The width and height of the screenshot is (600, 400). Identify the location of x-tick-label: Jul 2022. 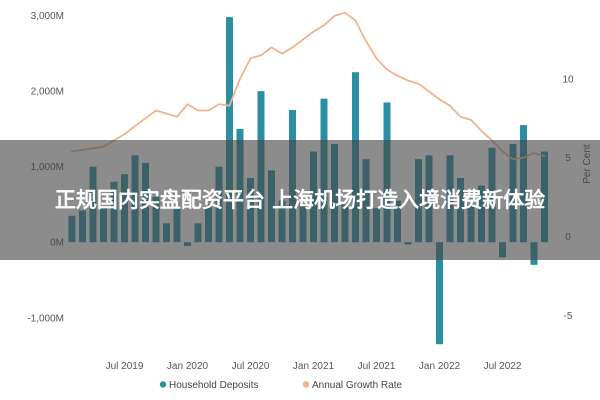
(503, 366).